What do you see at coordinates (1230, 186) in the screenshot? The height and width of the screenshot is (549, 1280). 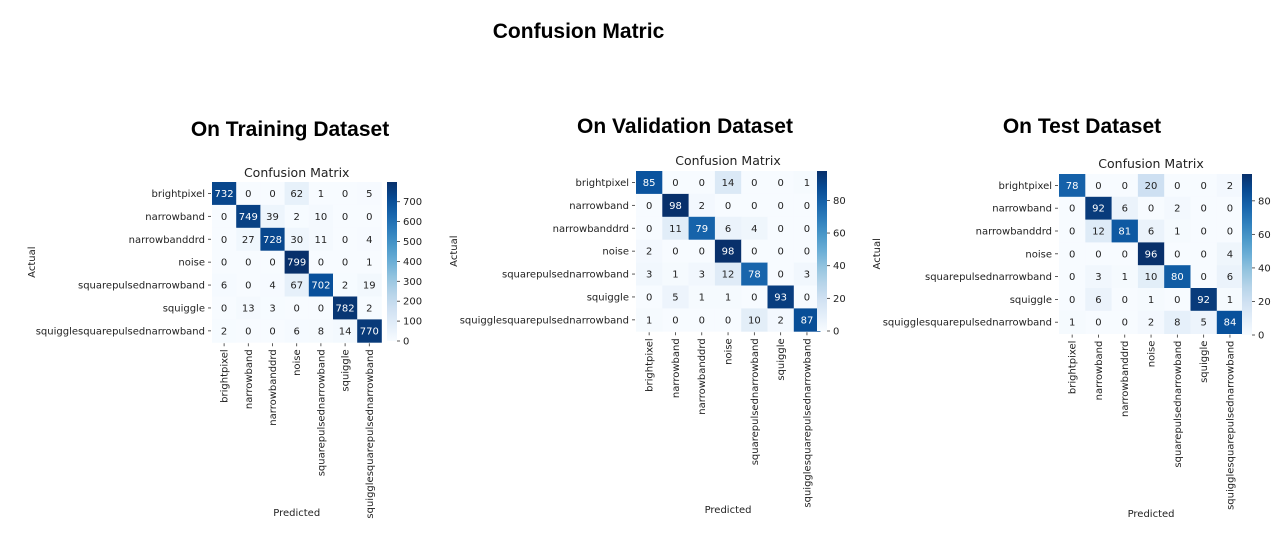 I see `cell-value: 2` at bounding box center [1230, 186].